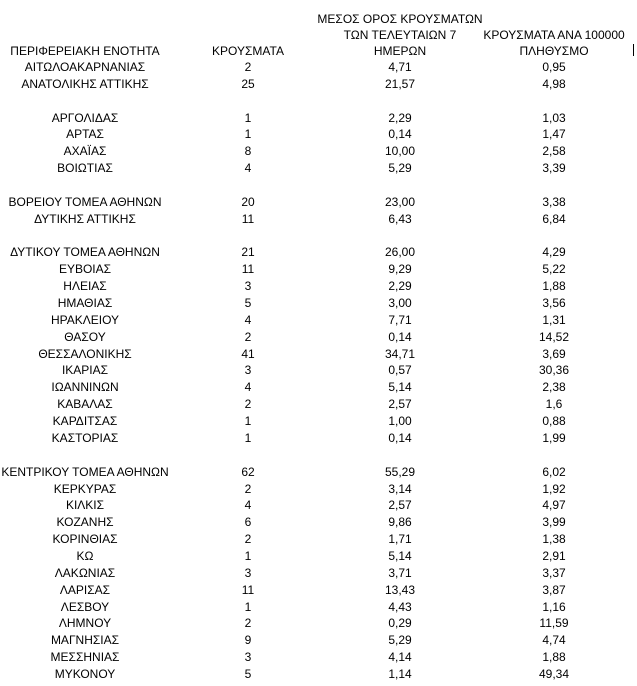  What do you see at coordinates (554, 572) in the screenshot?
I see `number-cell: 3,37` at bounding box center [554, 572].